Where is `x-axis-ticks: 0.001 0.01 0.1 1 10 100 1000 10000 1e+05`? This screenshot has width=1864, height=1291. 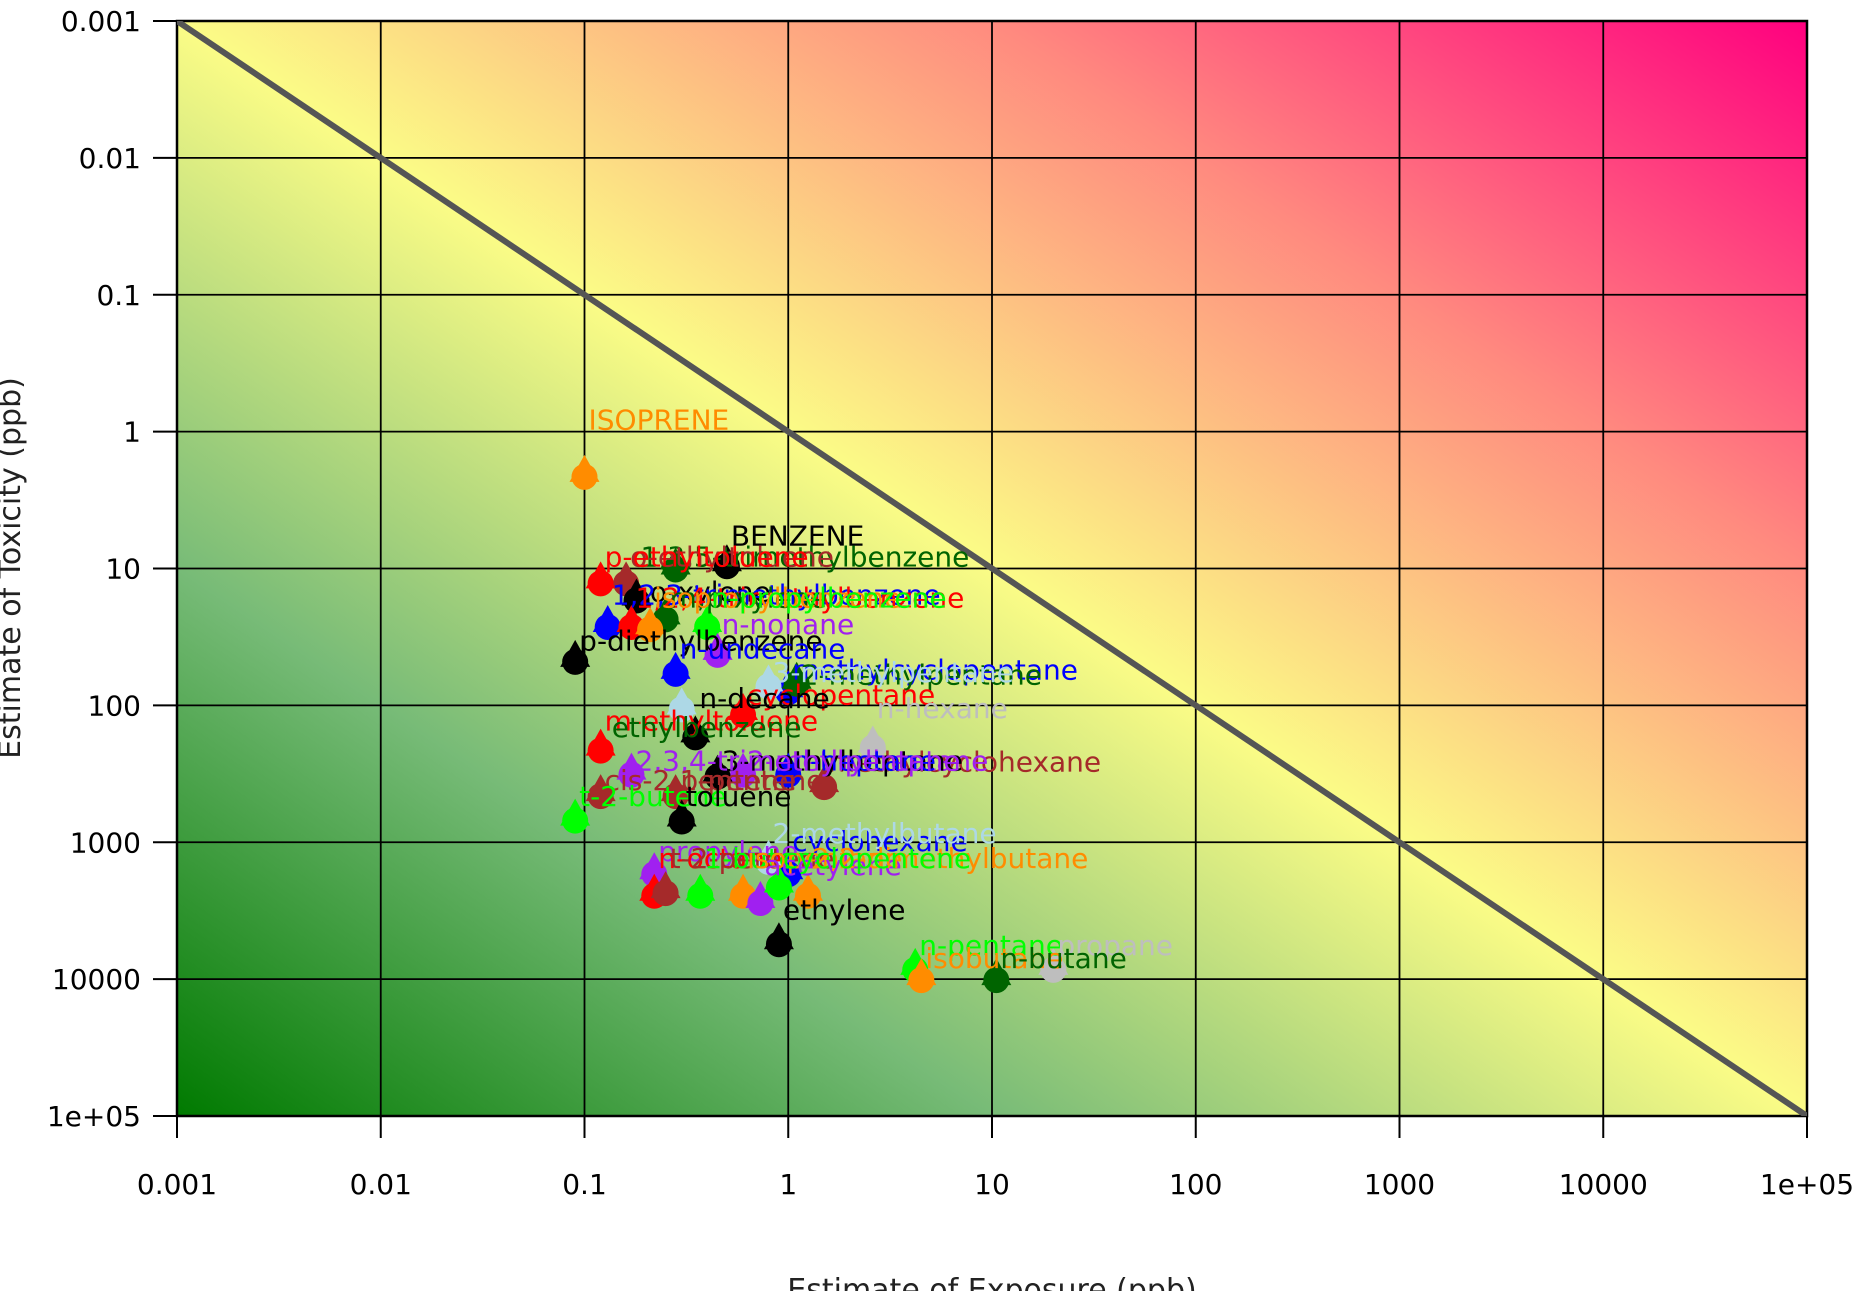
x-axis-ticks: 0.001 0.01 0.1 1 10 100 1000 10000 1e+05 is located at coordinates (995, 1158).